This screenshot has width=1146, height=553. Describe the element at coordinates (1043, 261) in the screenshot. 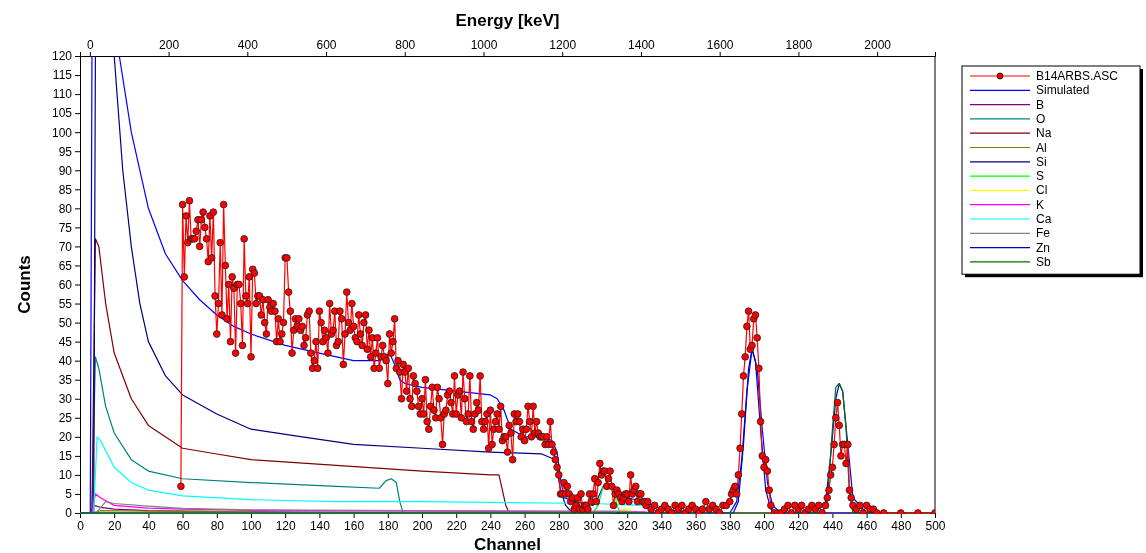

I see `legend-label: Sb` at that location.